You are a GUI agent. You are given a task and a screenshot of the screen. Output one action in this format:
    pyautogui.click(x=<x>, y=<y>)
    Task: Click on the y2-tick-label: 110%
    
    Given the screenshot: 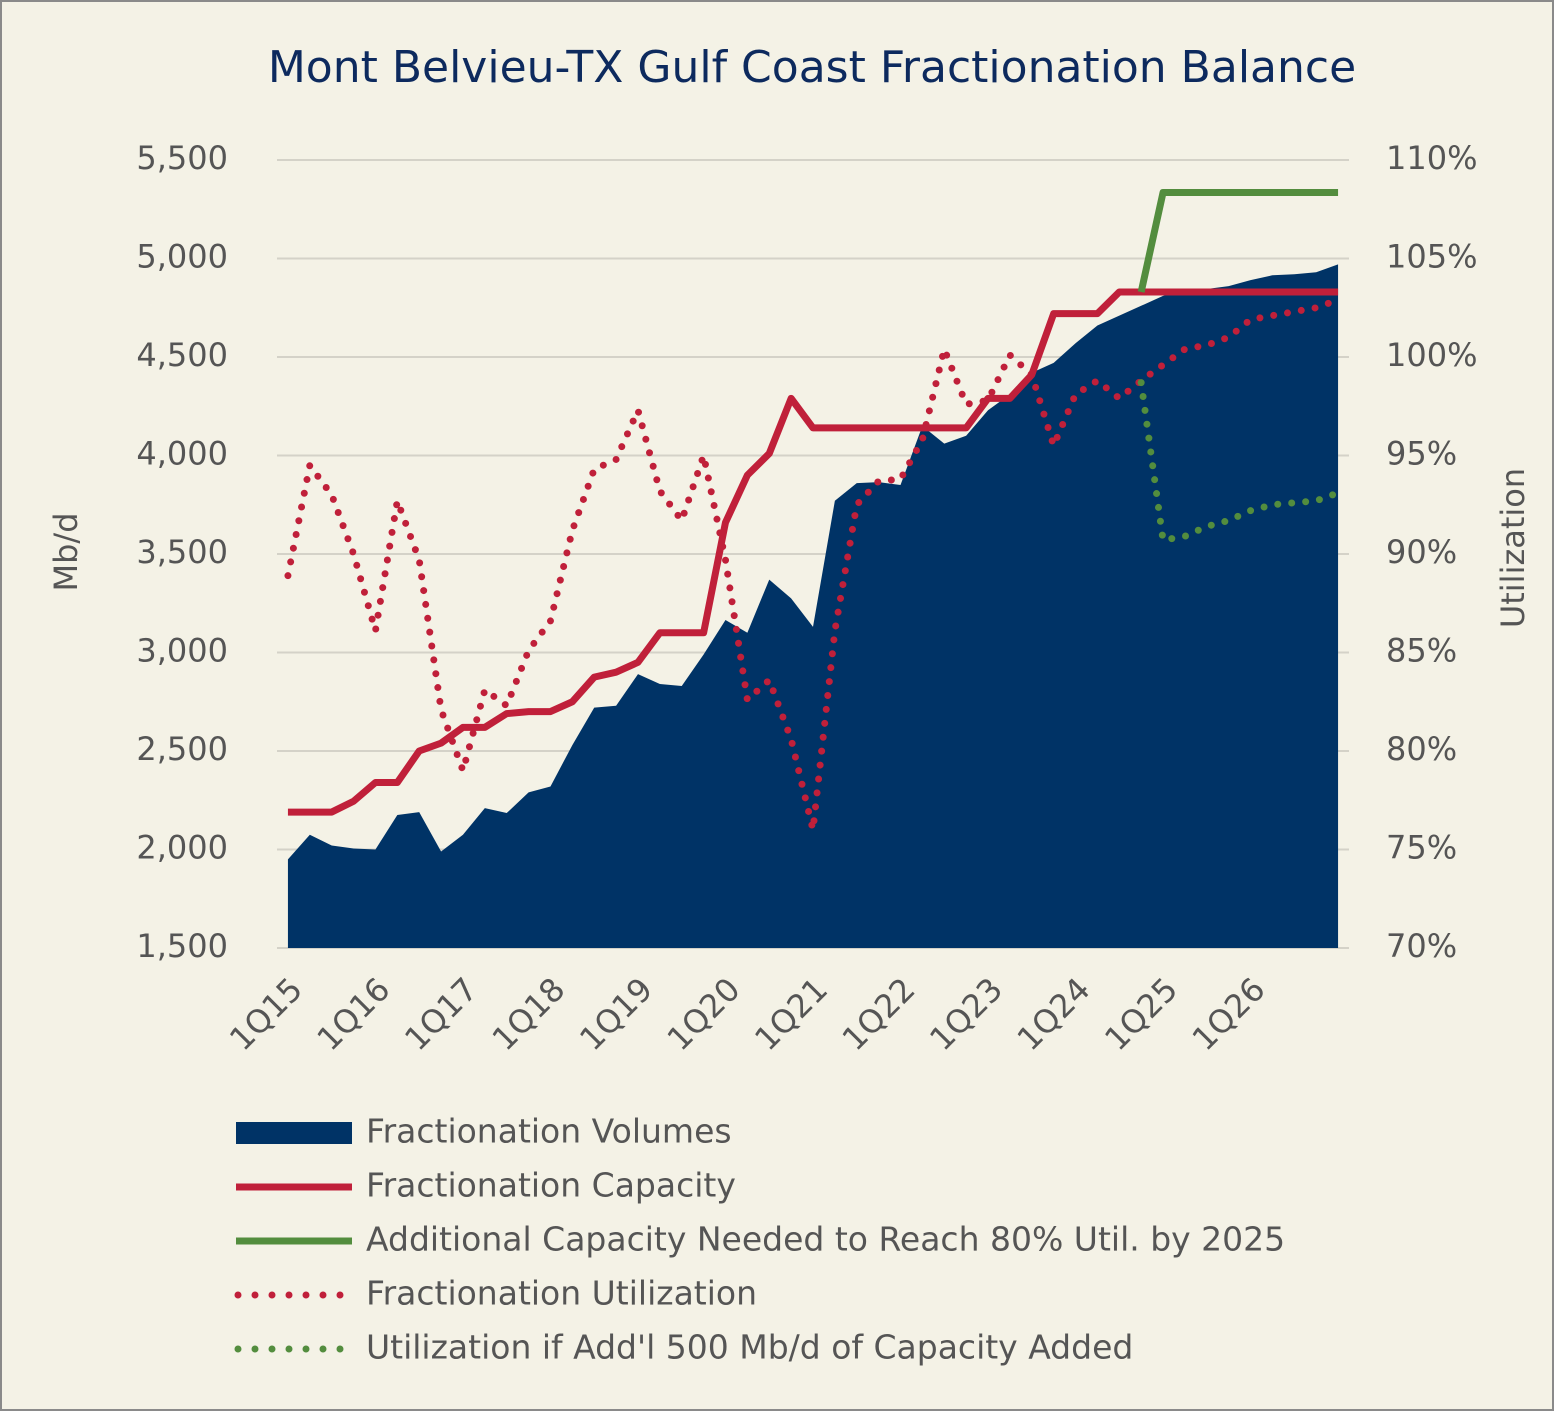 What is the action you would take?
    pyautogui.click(x=1431, y=158)
    